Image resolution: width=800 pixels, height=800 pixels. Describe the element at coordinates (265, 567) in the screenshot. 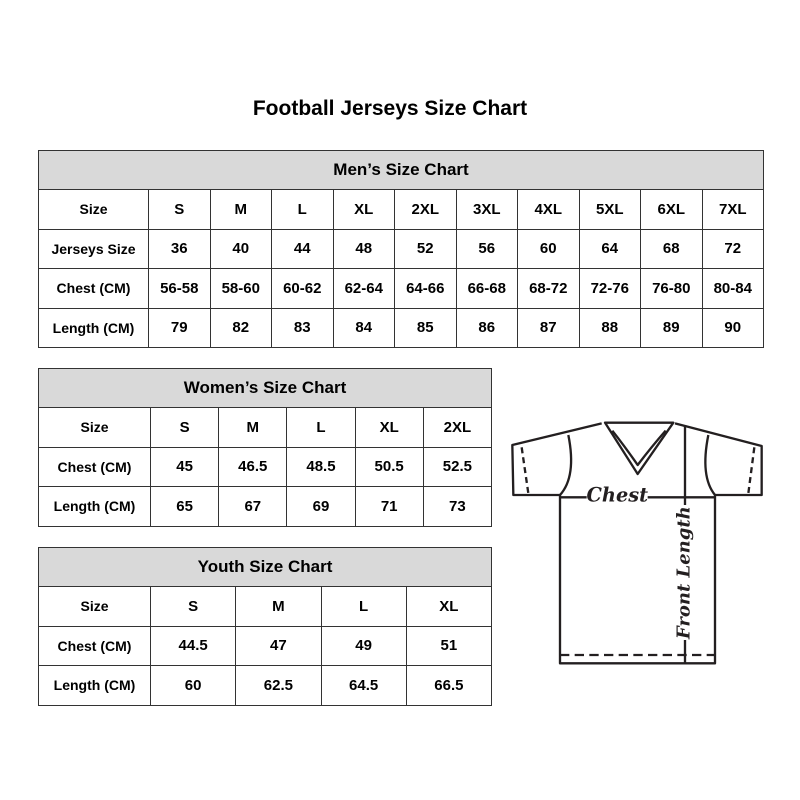

I see `youth-table-heading: Youth Size Chart` at that location.